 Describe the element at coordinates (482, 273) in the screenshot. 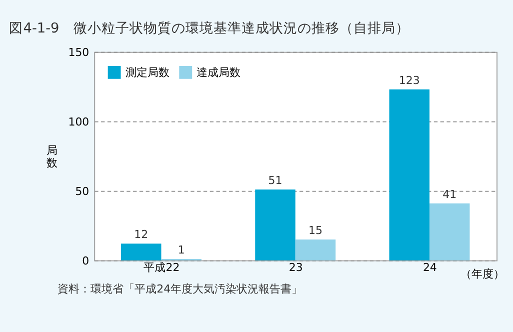

I see `x-axis-title: （年度）` at that location.